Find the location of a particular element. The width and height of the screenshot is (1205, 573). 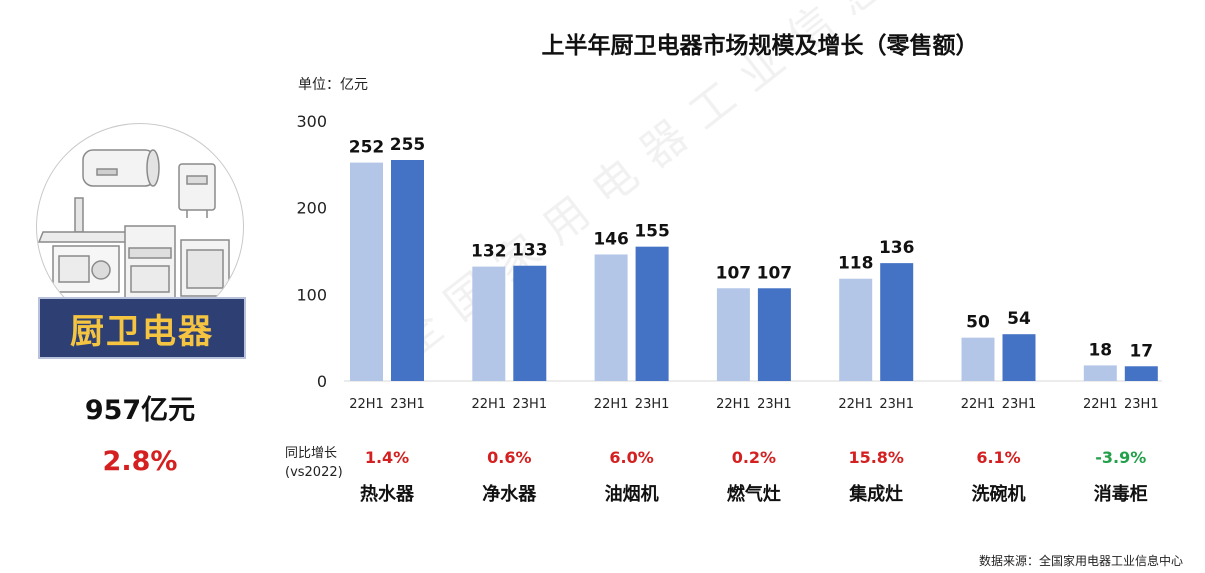

data-label: 255 is located at coordinates (408, 145).